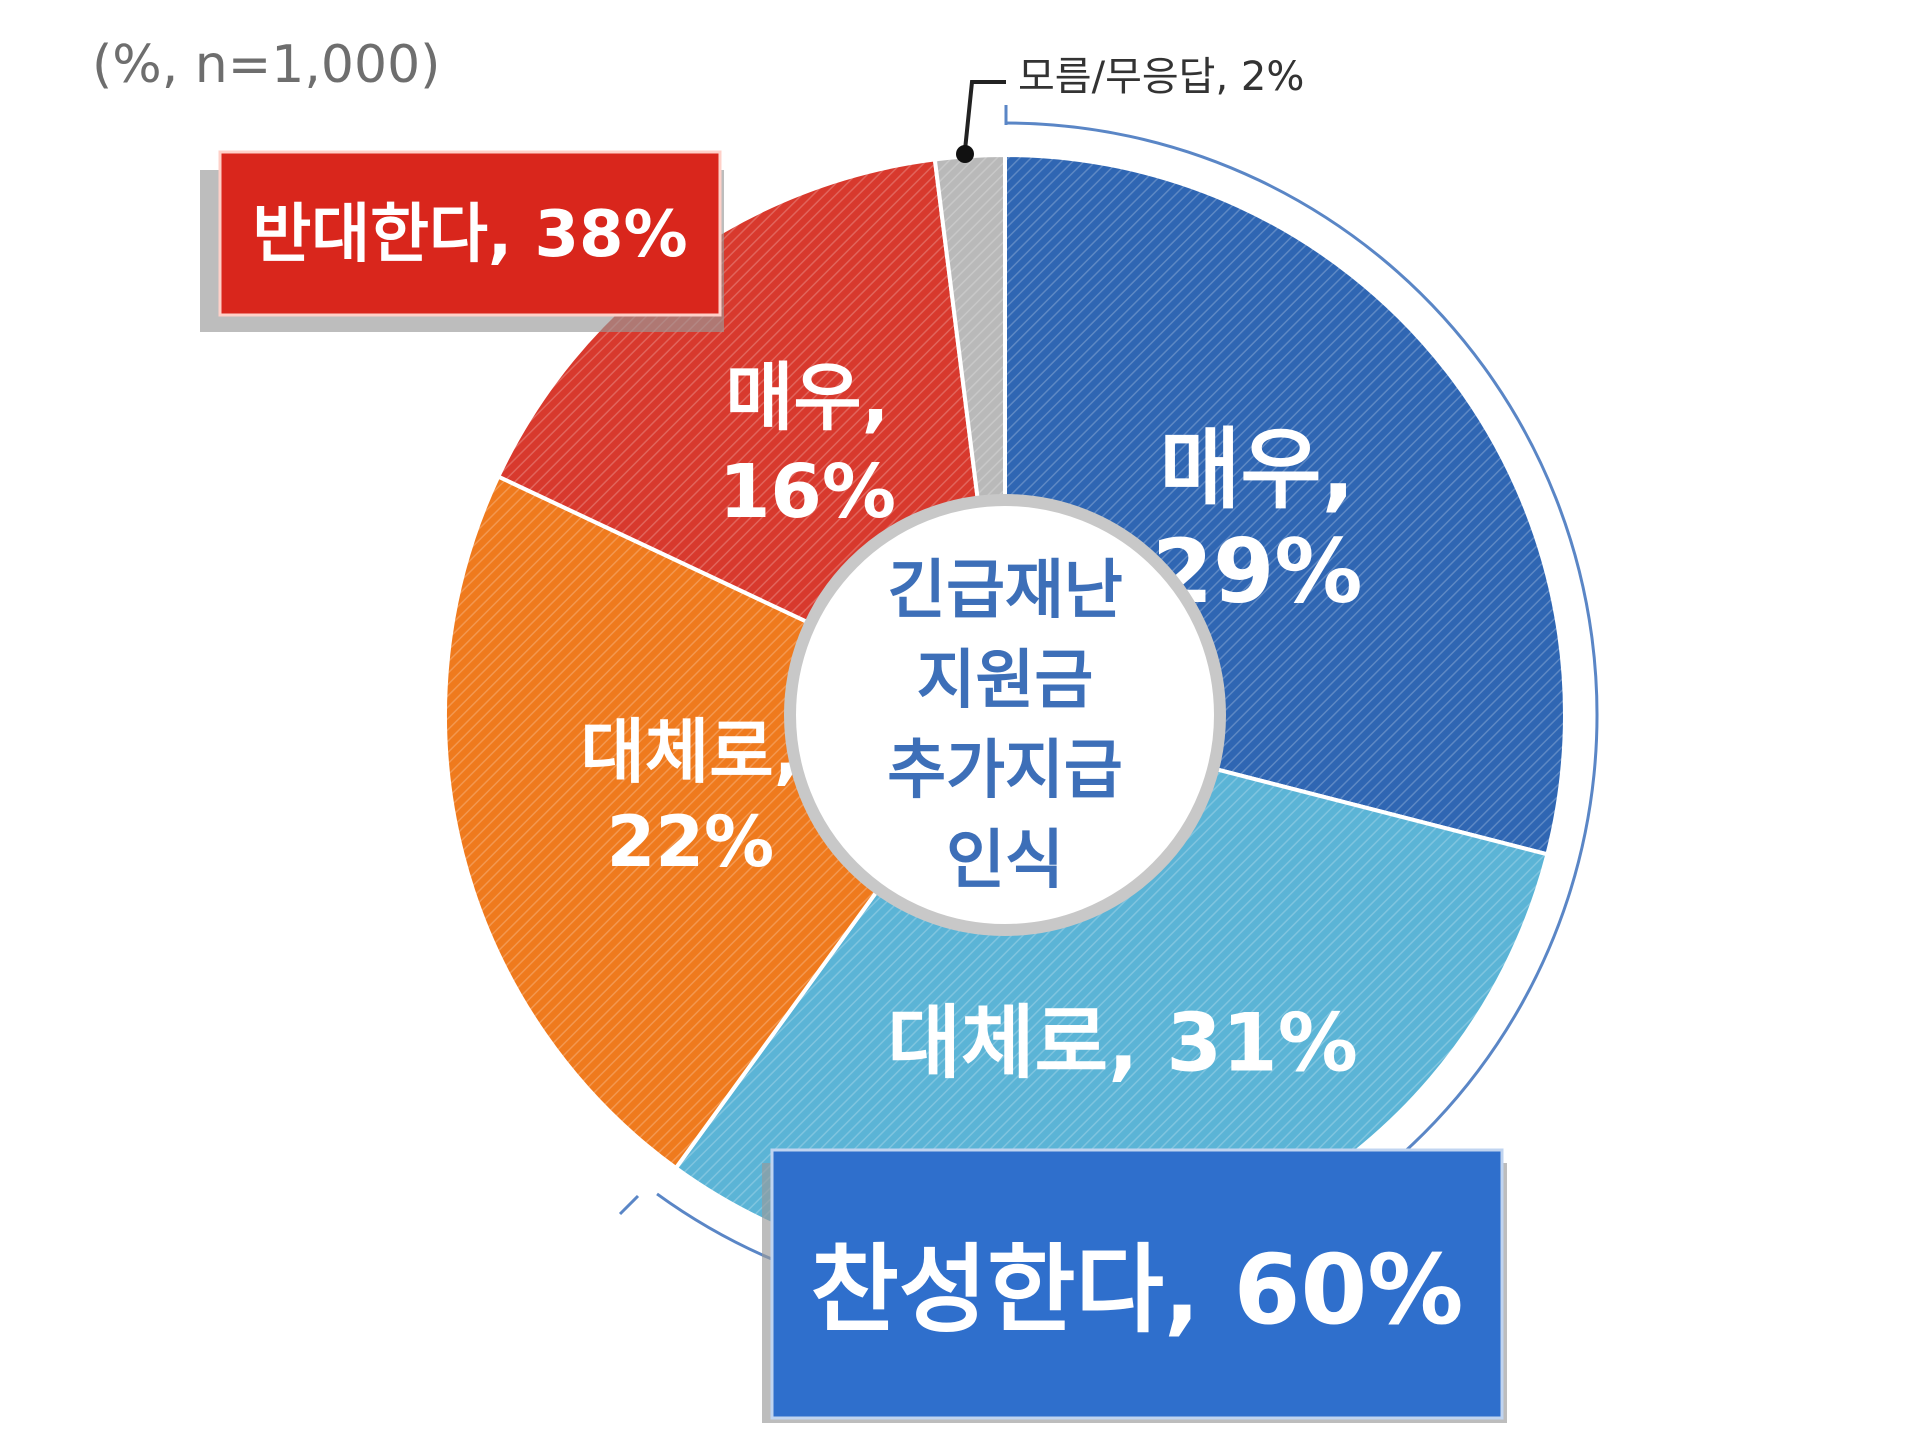  I want to click on approve-group-label: 찬성한다, 60%, so click(1137, 1290).